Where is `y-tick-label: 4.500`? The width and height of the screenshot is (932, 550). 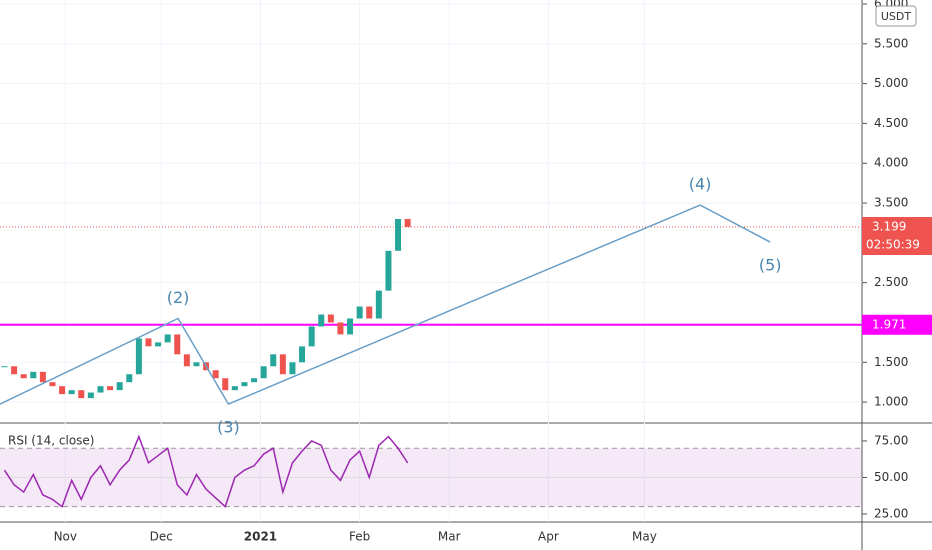 y-tick-label: 4.500 is located at coordinates (891, 123).